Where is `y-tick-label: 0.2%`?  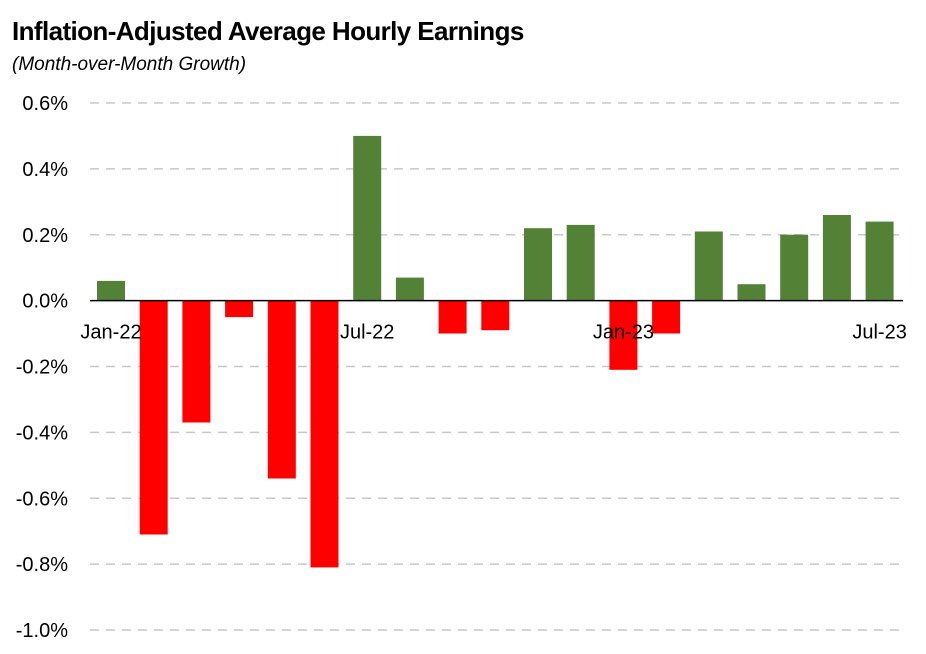 y-tick-label: 0.2% is located at coordinates (45, 236).